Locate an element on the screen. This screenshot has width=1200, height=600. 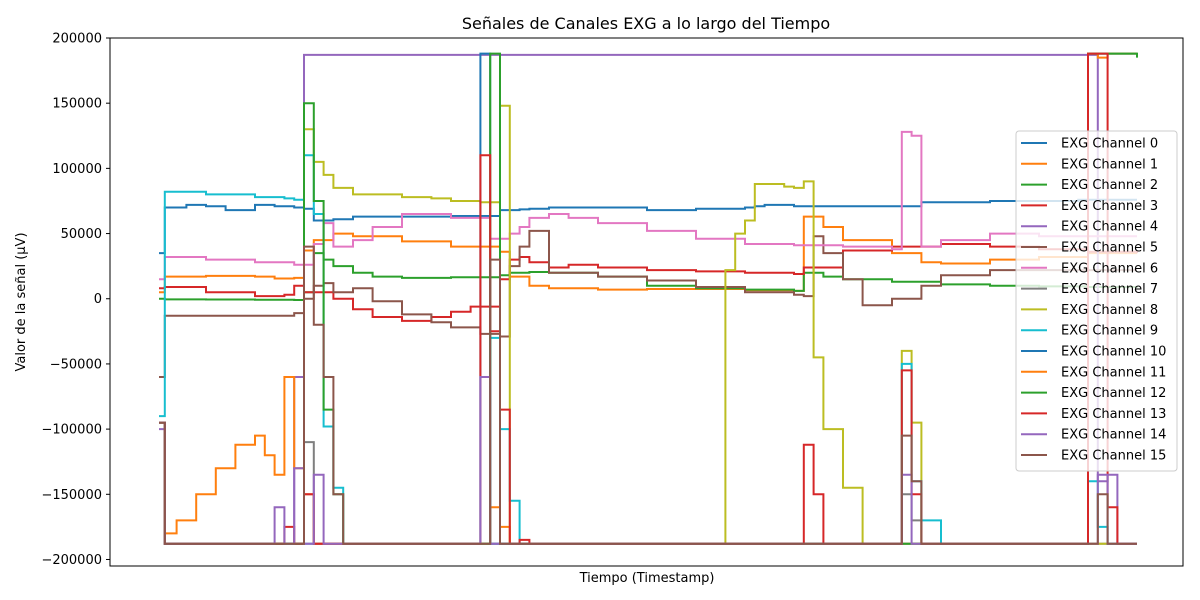
legend-label: EXG Channel 10 is located at coordinates (1113, 352).